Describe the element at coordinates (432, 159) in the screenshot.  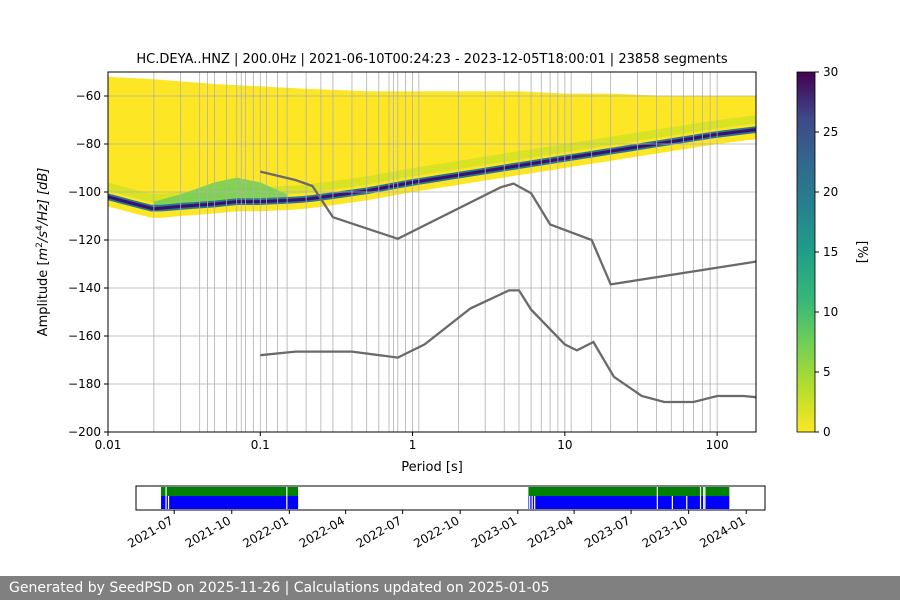
I see `density-band-upper` at that location.